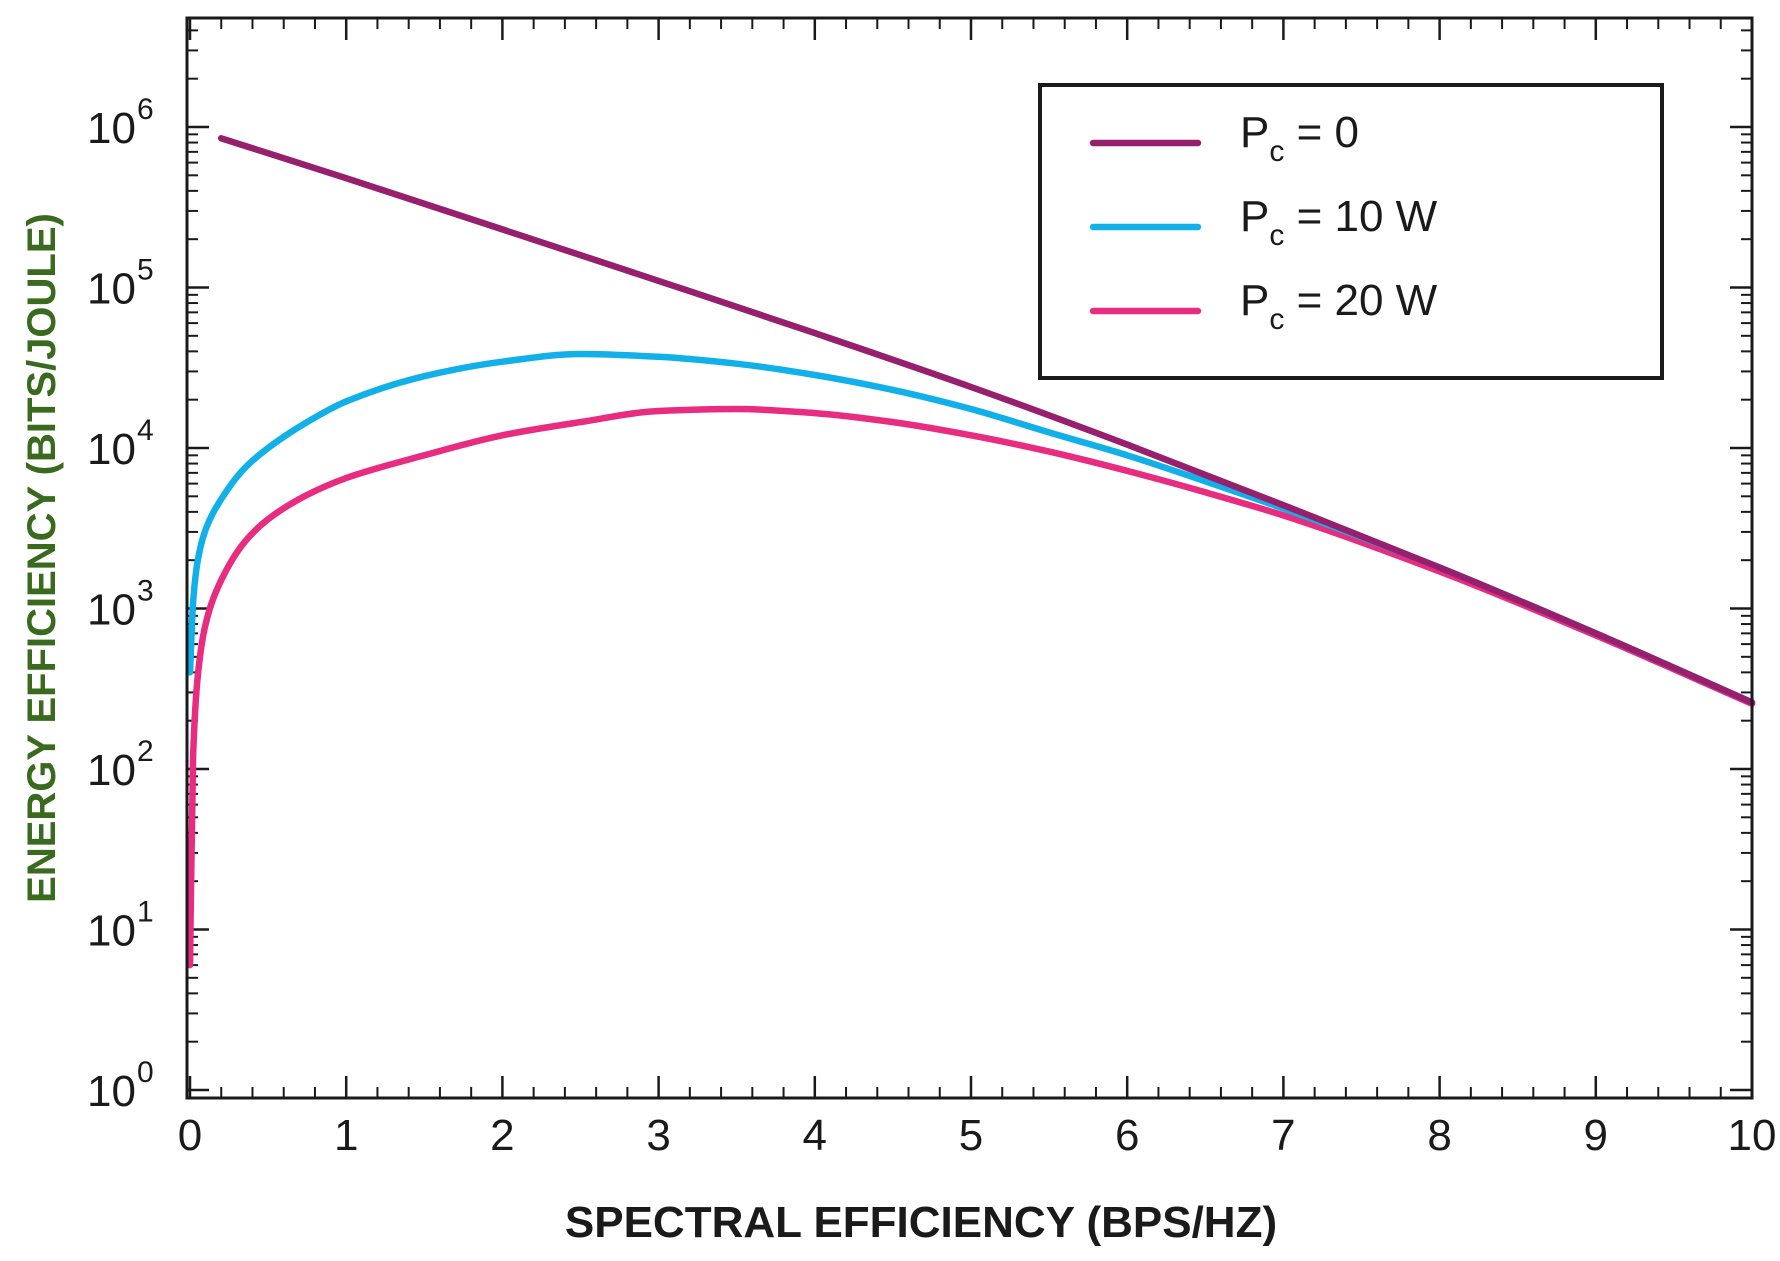  What do you see at coordinates (1127, 1135) in the screenshot?
I see `x-tick-label: 6` at bounding box center [1127, 1135].